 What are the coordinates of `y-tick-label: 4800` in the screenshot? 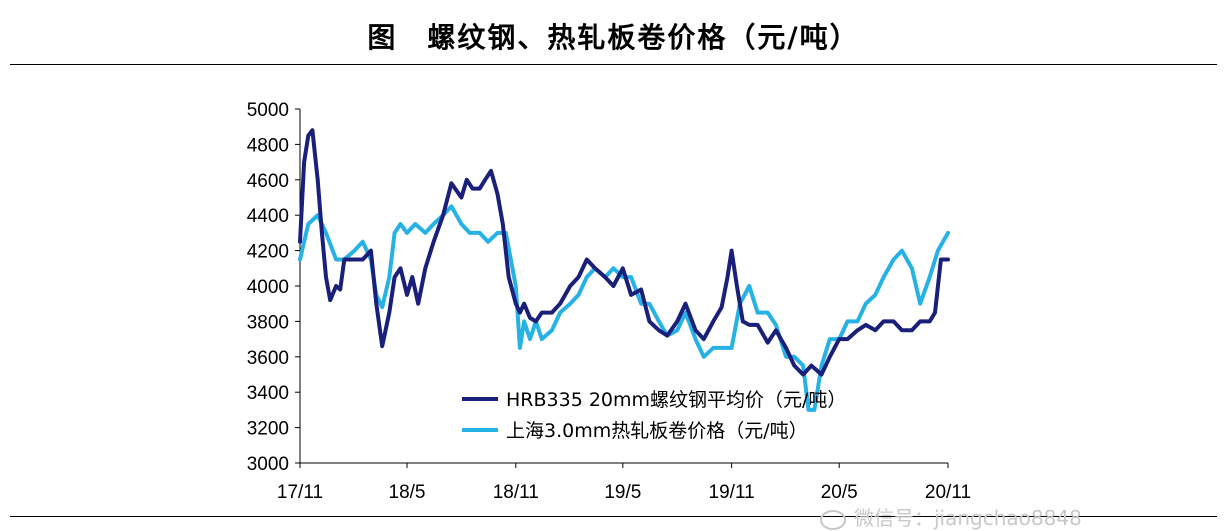 It's located at (268, 145).